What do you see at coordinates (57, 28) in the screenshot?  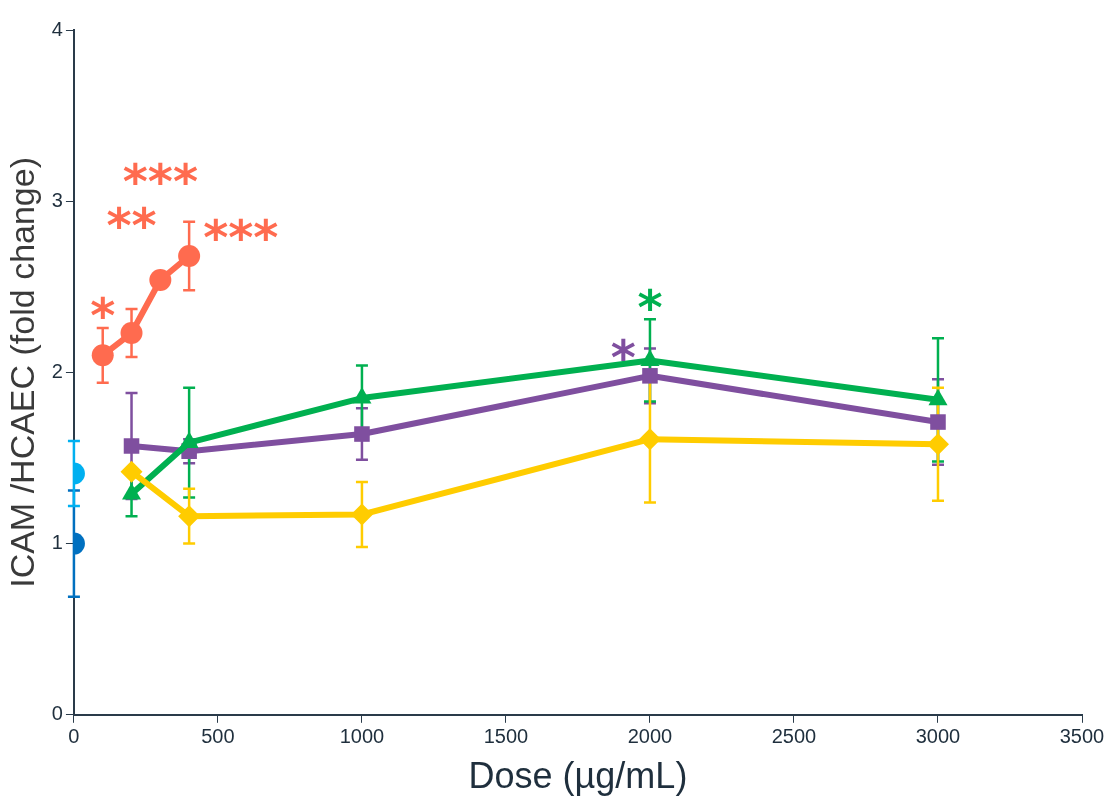 I see `y-tick-label: 4` at bounding box center [57, 28].